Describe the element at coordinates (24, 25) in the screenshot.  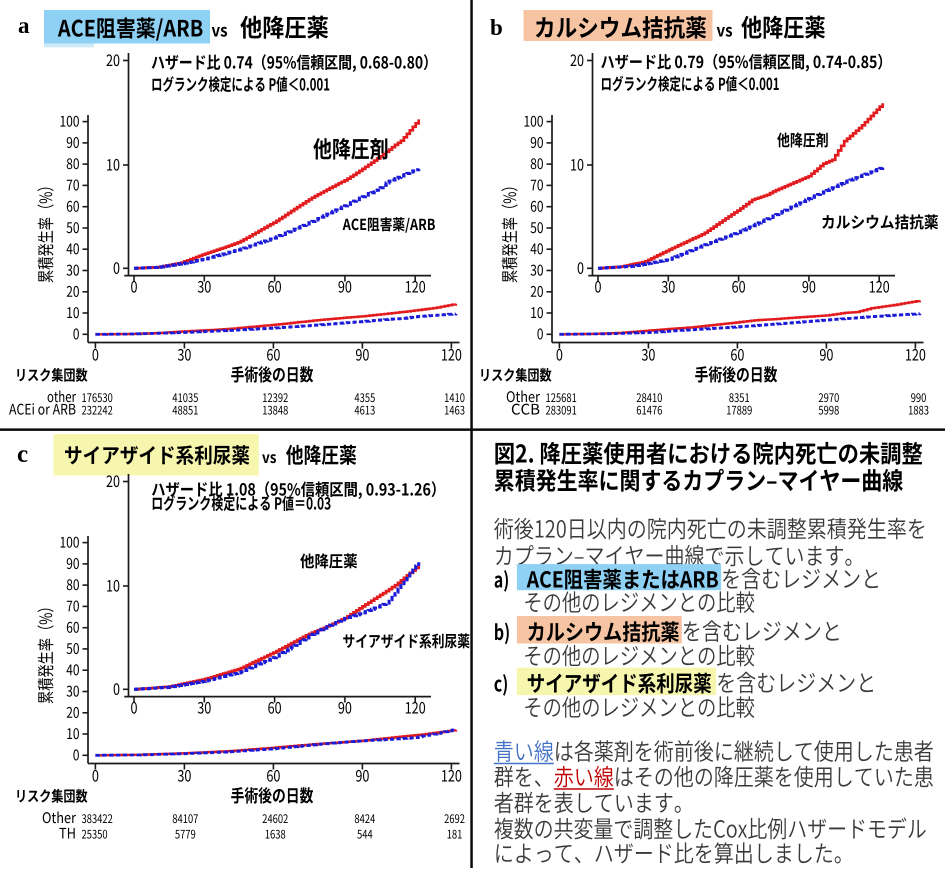
I see `svg-text: a` at that location.